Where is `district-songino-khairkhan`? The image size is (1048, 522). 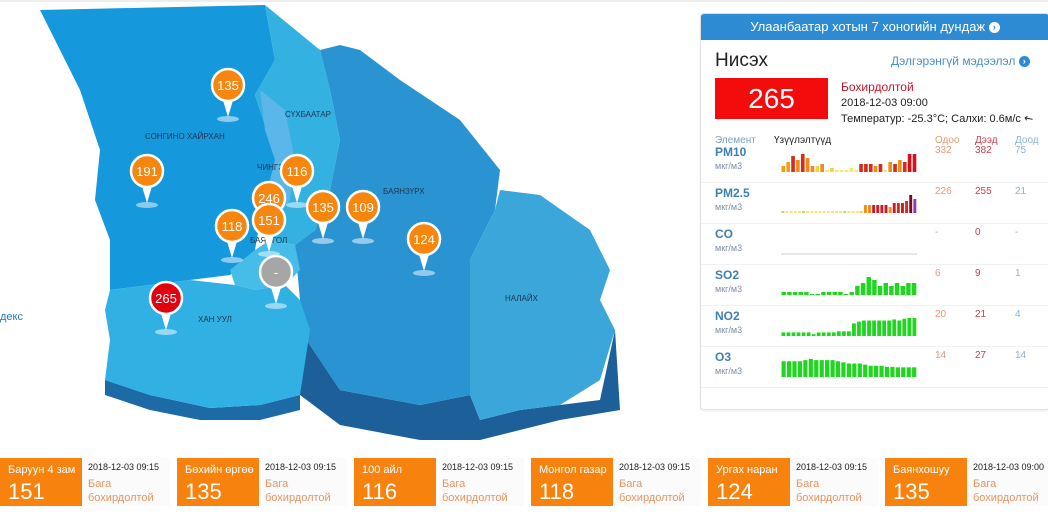
district-songino-khairkhan is located at coordinates (160, 147).